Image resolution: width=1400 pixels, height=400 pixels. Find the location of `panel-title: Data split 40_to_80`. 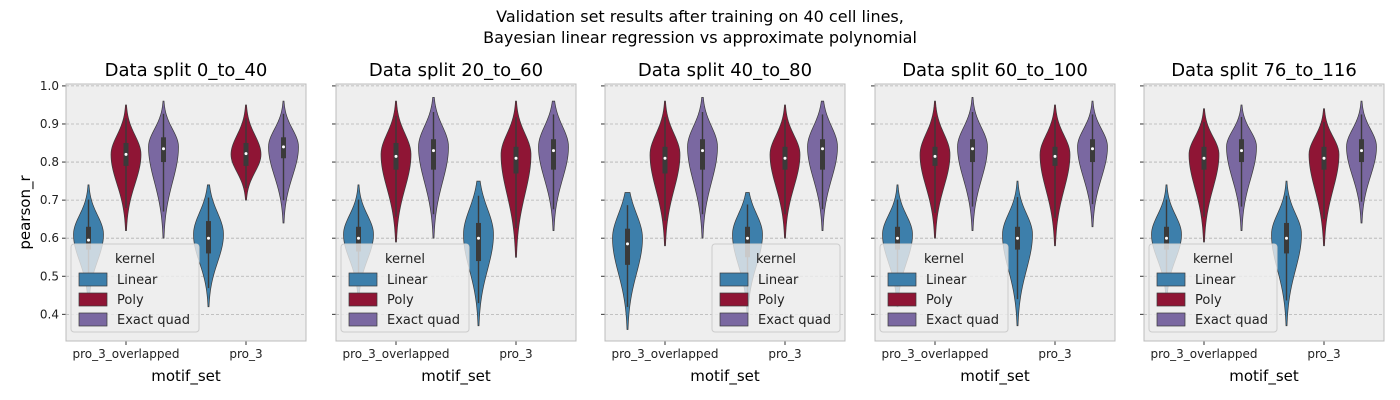

panel-title: Data split 40_to_80 is located at coordinates (725, 70).